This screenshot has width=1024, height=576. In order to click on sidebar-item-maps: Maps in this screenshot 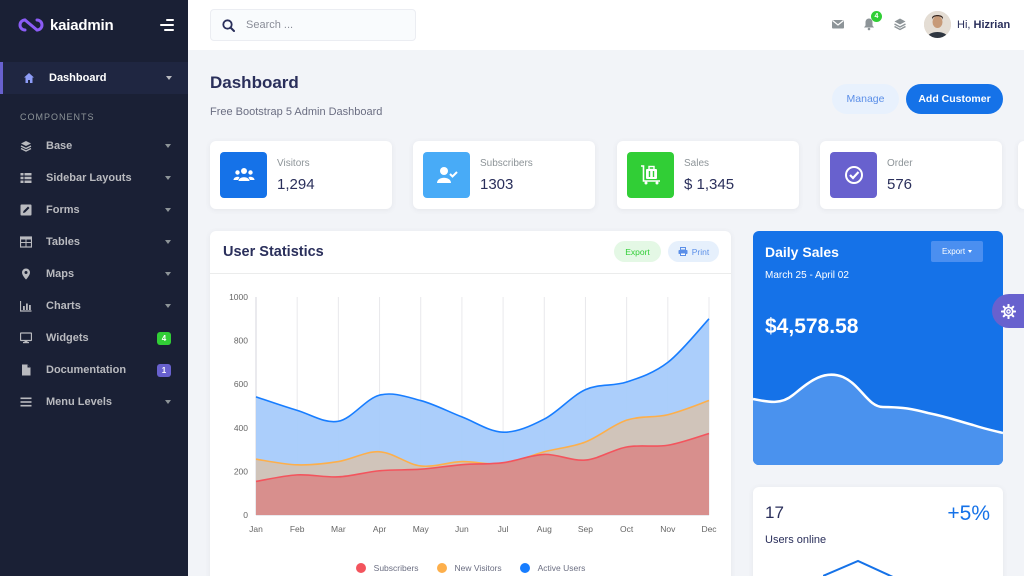, I will do `click(94, 274)`.